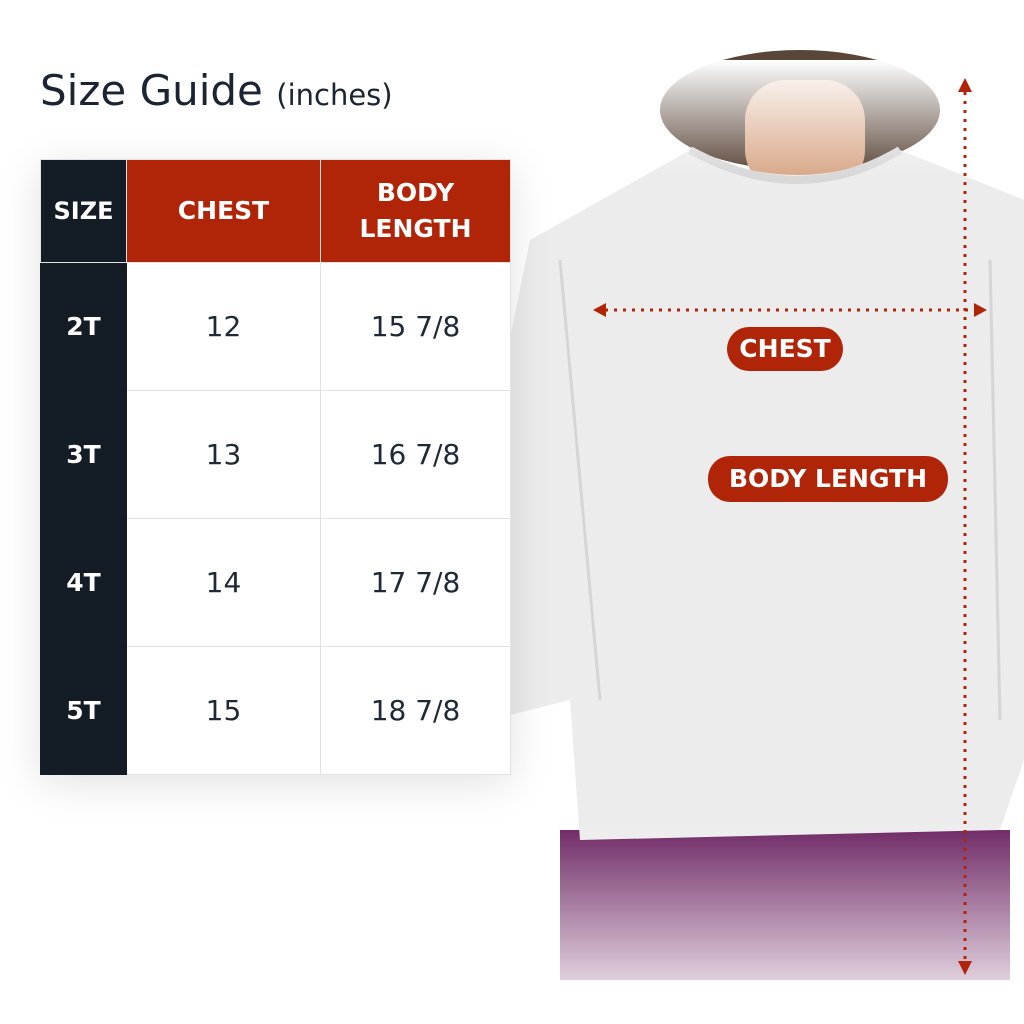 The height and width of the screenshot is (1024, 1024). What do you see at coordinates (151, 90) in the screenshot?
I see `title-main: Size Guide` at bounding box center [151, 90].